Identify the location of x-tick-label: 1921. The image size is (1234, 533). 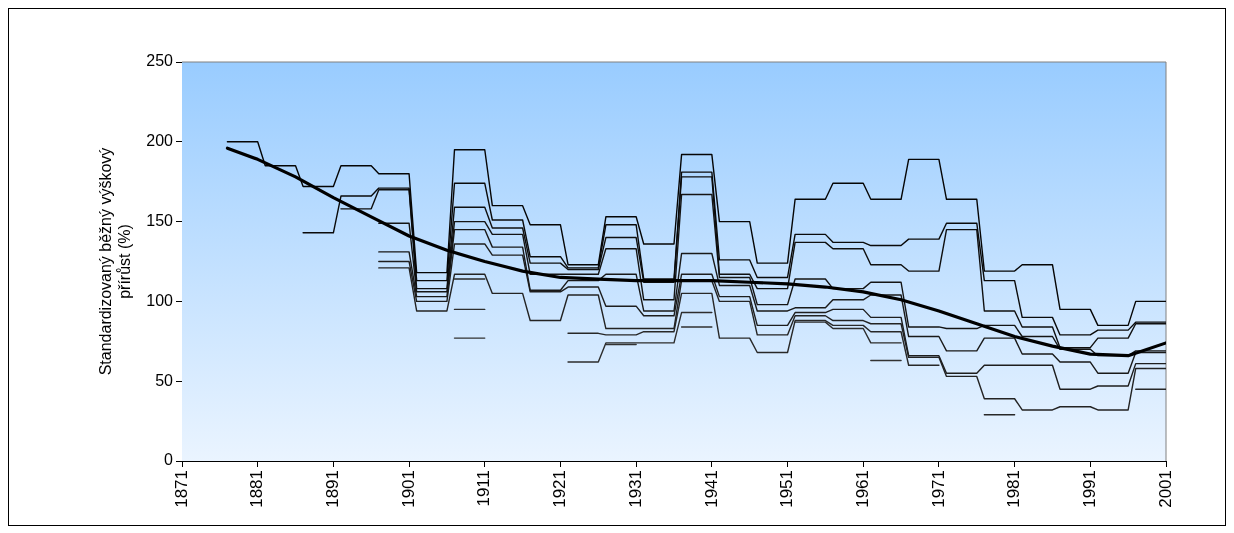
(560, 489).